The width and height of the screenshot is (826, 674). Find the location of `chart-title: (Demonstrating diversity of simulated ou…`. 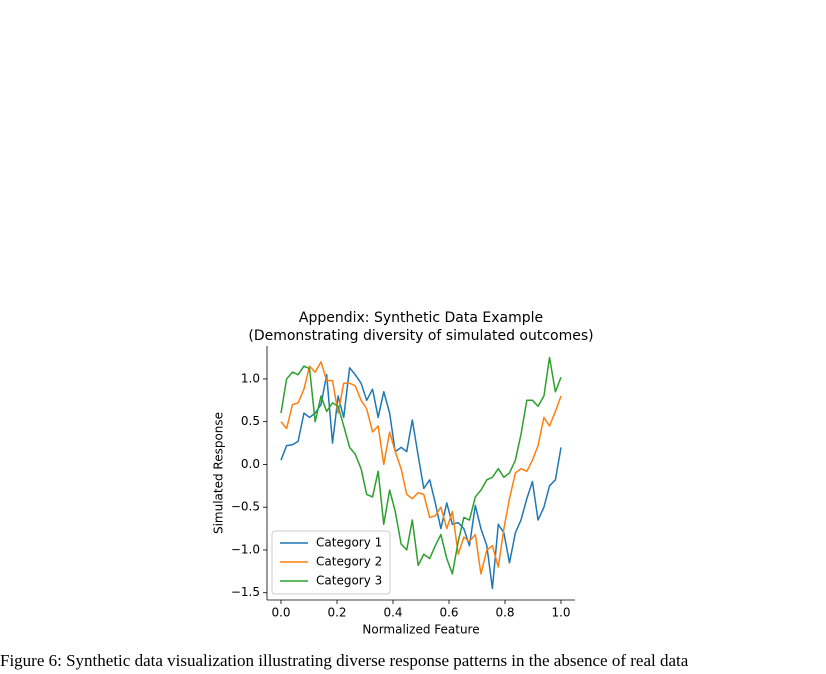

chart-title: (Demonstrating diversity of simulated ou… is located at coordinates (420, 336).